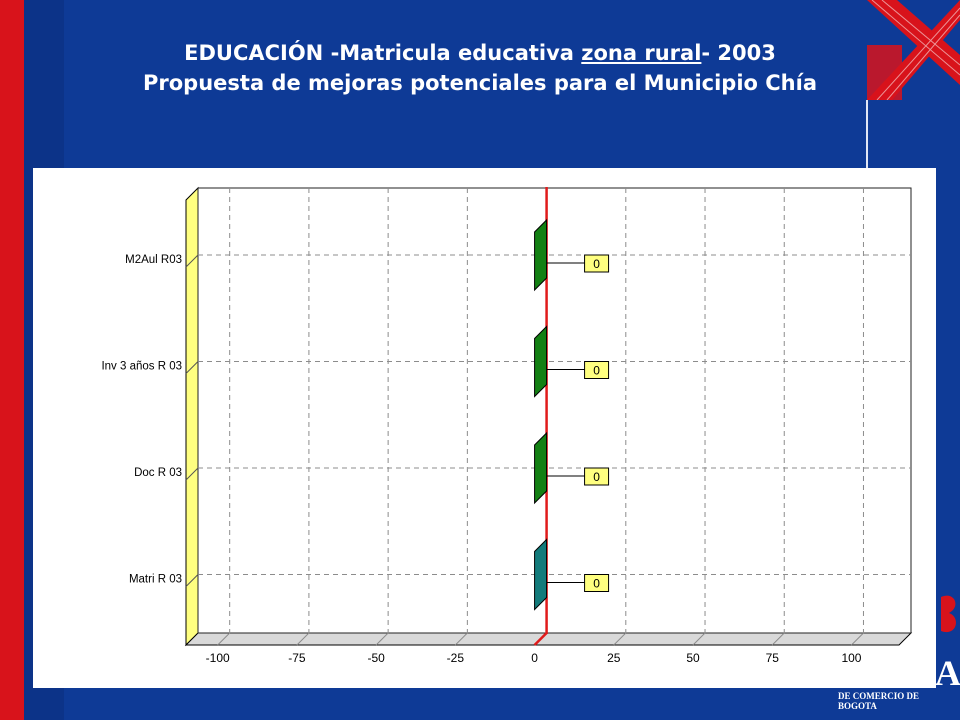  I want to click on title-line1-pre: EDUCACIÓN -Matricula educativa, so click(383, 53).